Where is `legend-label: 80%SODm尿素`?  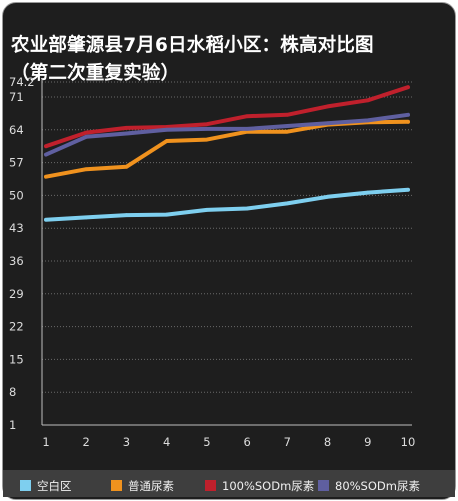 legend-label: 80%SODm尿素 is located at coordinates (377, 486).